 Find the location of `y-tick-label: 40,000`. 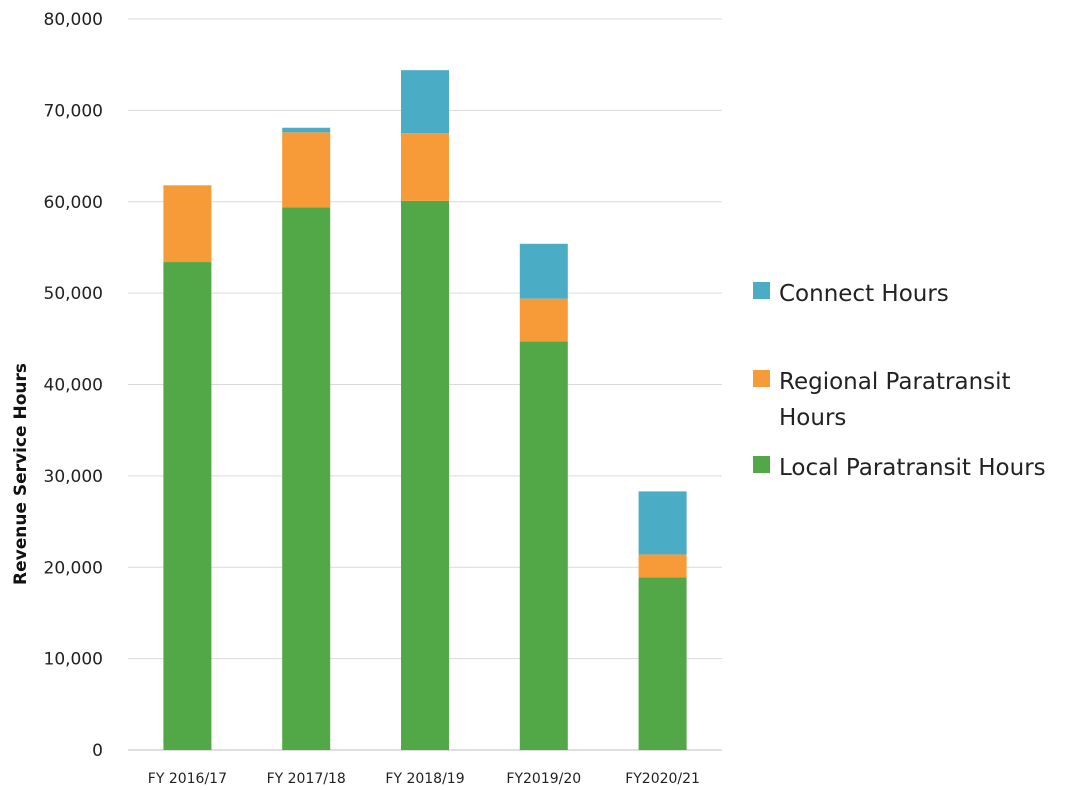

y-tick-label: 40,000 is located at coordinates (73, 386).